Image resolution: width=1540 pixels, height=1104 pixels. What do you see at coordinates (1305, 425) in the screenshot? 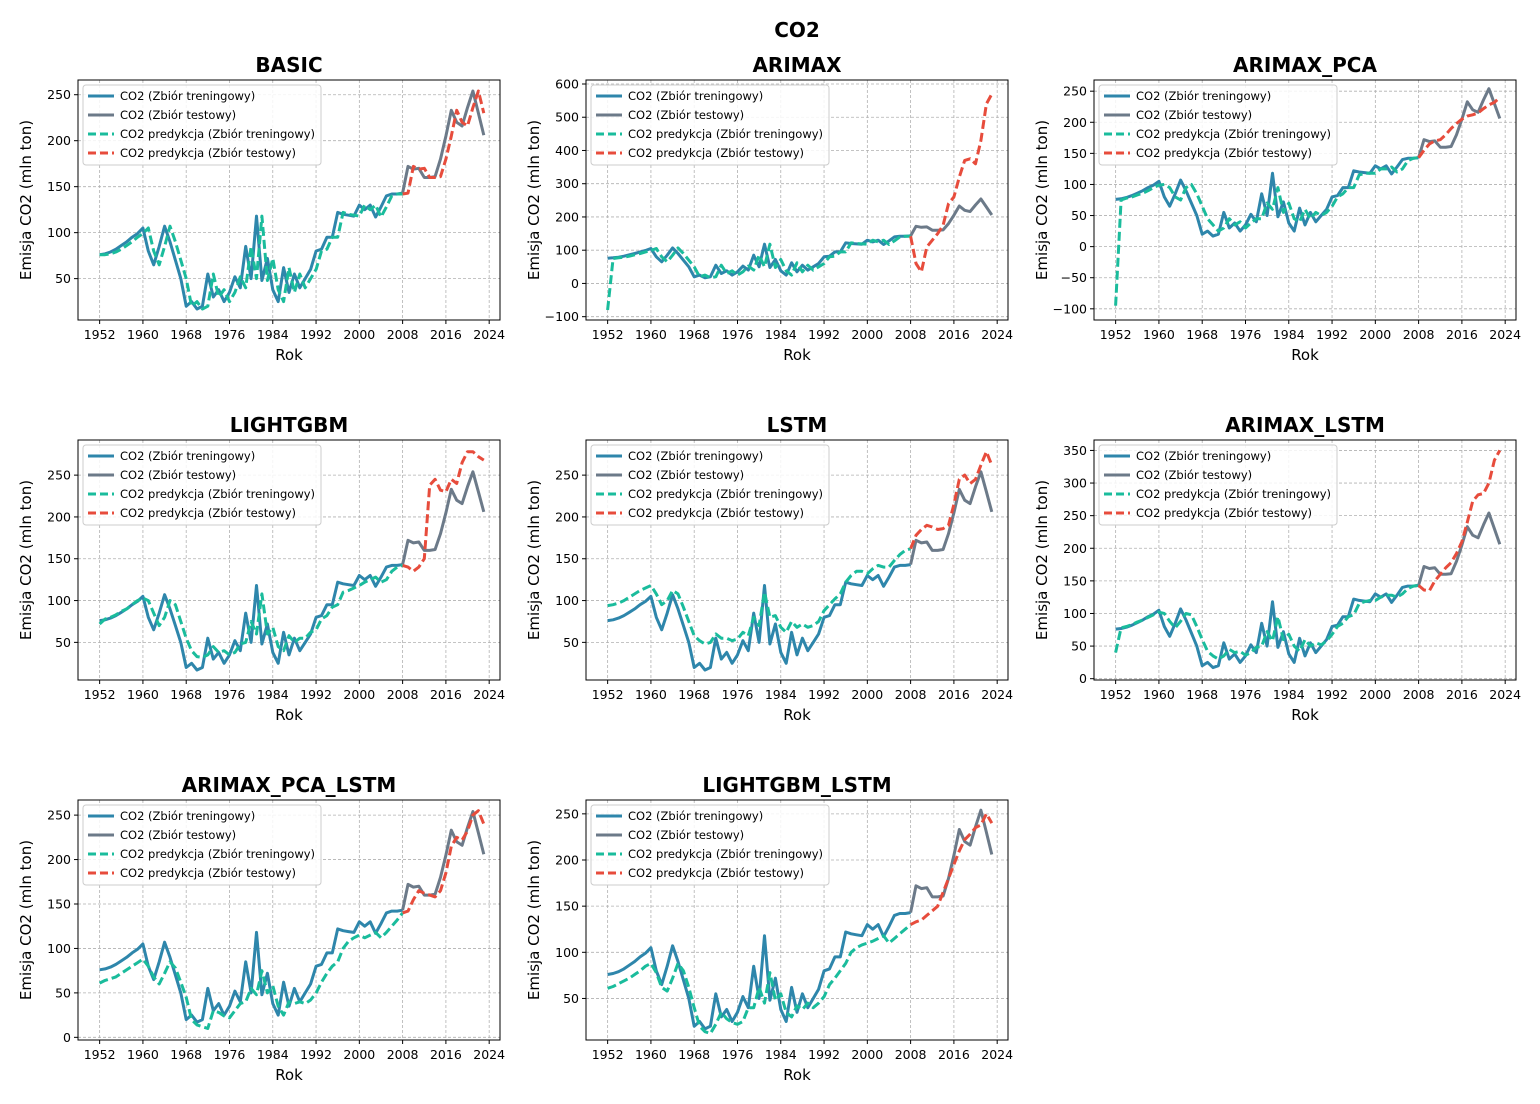
I see `chart-title: ARIMAX_LSTM` at bounding box center [1305, 425].